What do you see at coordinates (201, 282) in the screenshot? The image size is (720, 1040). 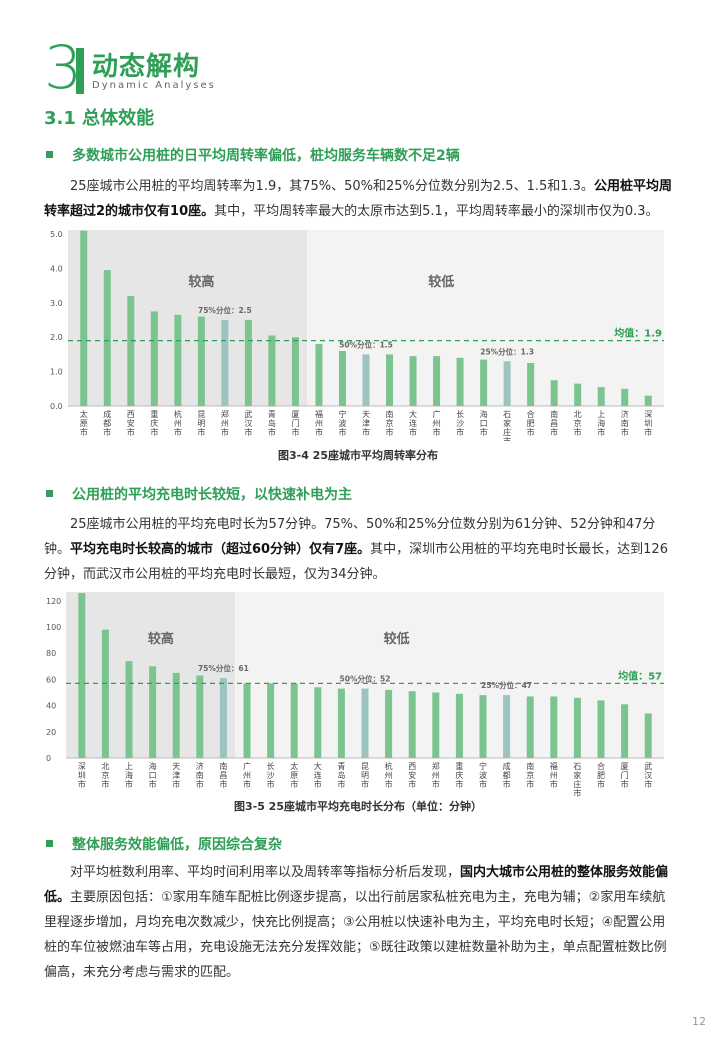 I see `region-high-label: 较高` at bounding box center [201, 282].